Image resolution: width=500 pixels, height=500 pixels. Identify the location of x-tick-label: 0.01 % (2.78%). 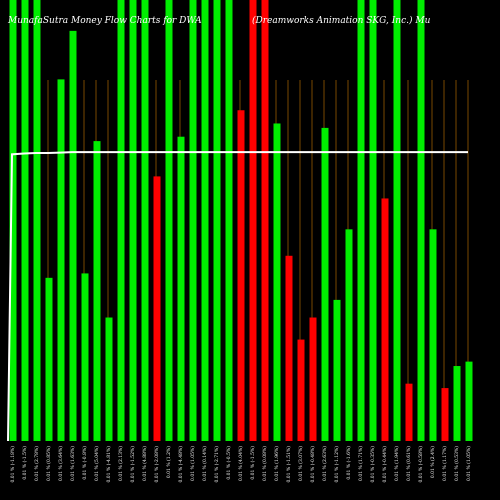
(36, 463).